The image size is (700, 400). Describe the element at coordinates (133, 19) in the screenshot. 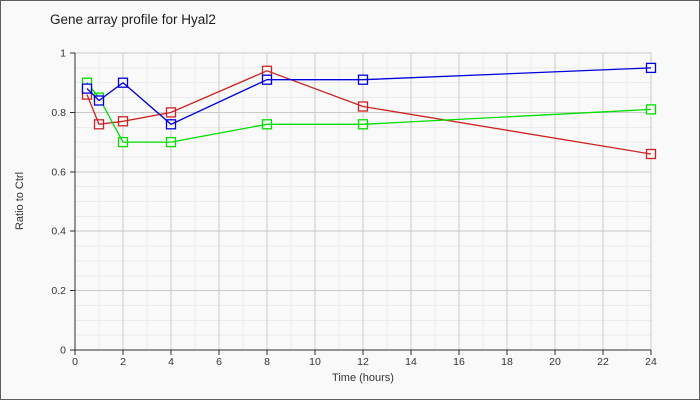

I see `chart-title: Gene array profile for Hyal2` at that location.